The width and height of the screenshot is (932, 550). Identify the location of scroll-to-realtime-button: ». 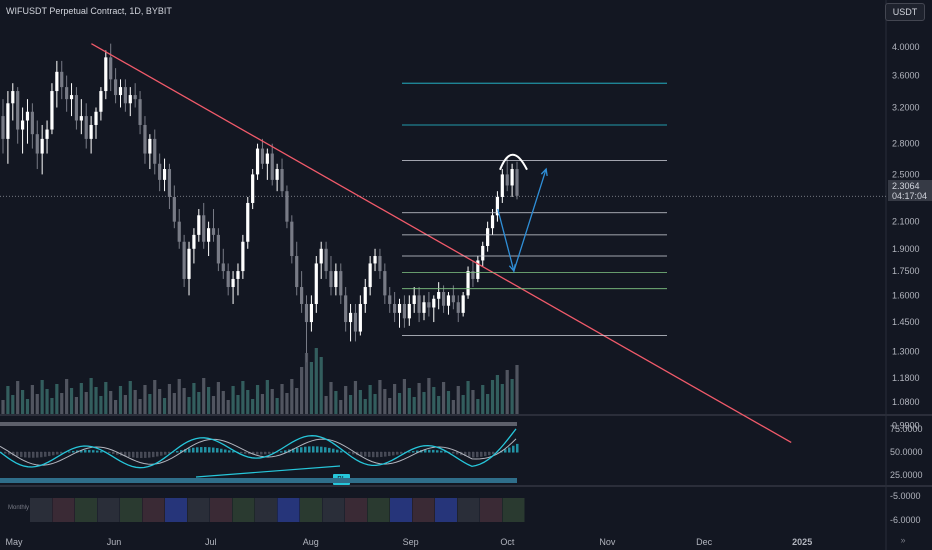
(903, 540).